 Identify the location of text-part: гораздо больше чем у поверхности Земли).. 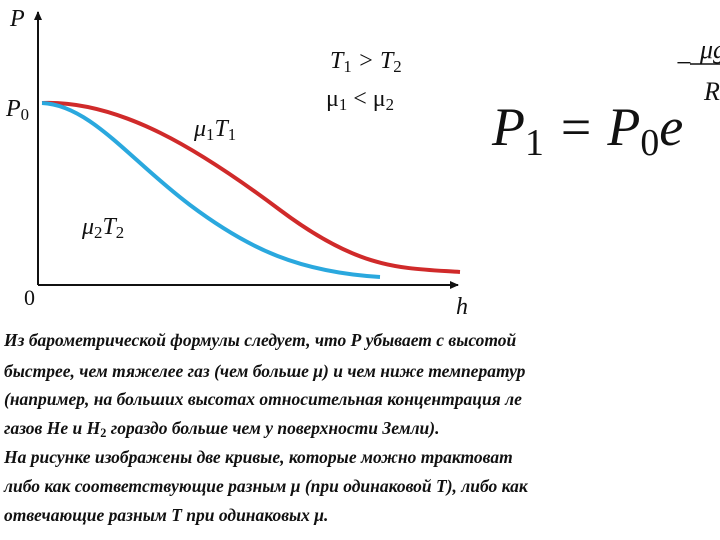
(272, 428).